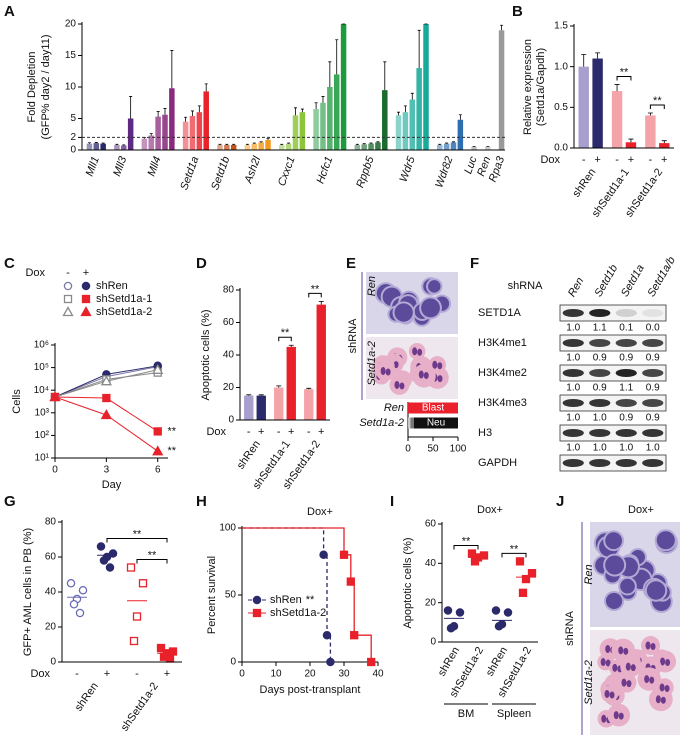 Image resolution: width=682 pixels, height=737 pixels. What do you see at coordinates (124, 299) in the screenshot?
I see `legend-label: shSetd1a-1` at bounding box center [124, 299].